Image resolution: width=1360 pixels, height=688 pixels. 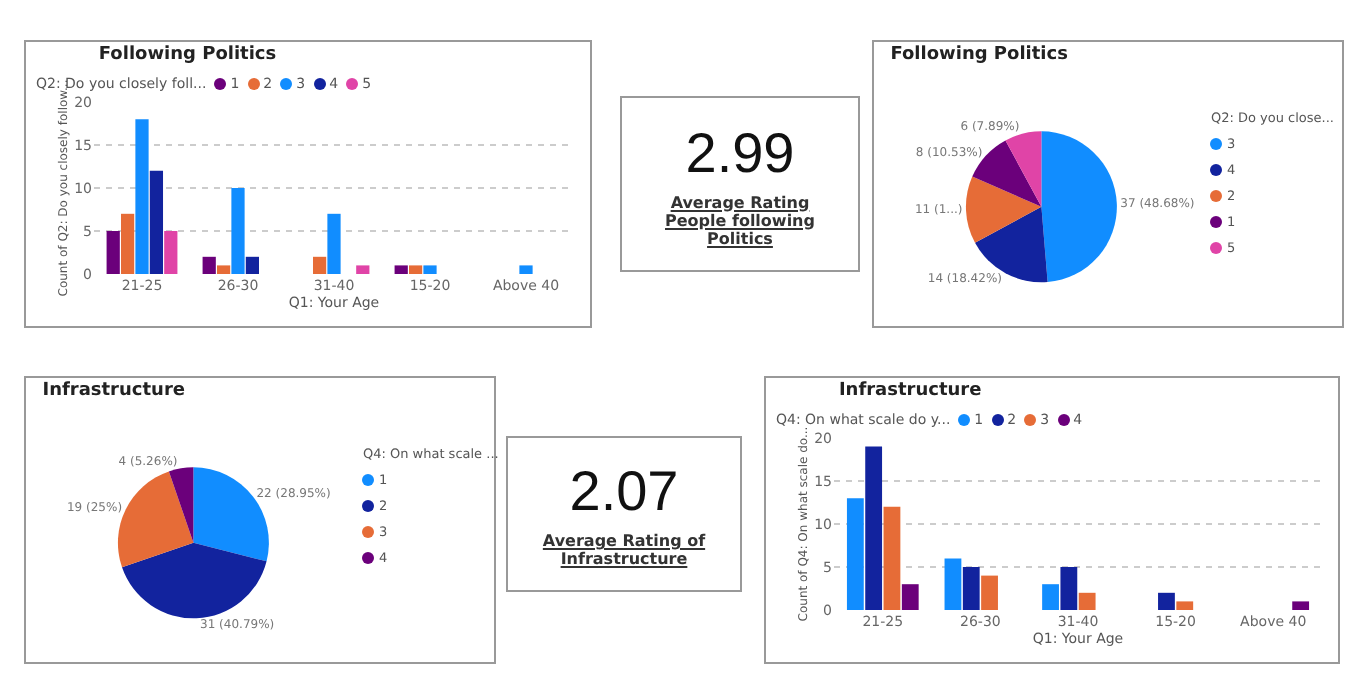 What do you see at coordinates (740, 153) in the screenshot?
I see `text: 2.99` at bounding box center [740, 153].